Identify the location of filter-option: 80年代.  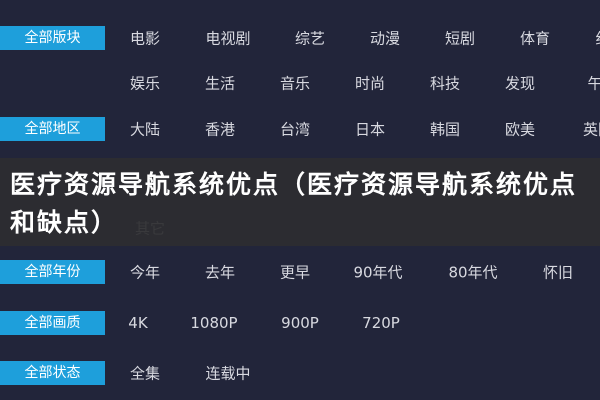
(473, 272).